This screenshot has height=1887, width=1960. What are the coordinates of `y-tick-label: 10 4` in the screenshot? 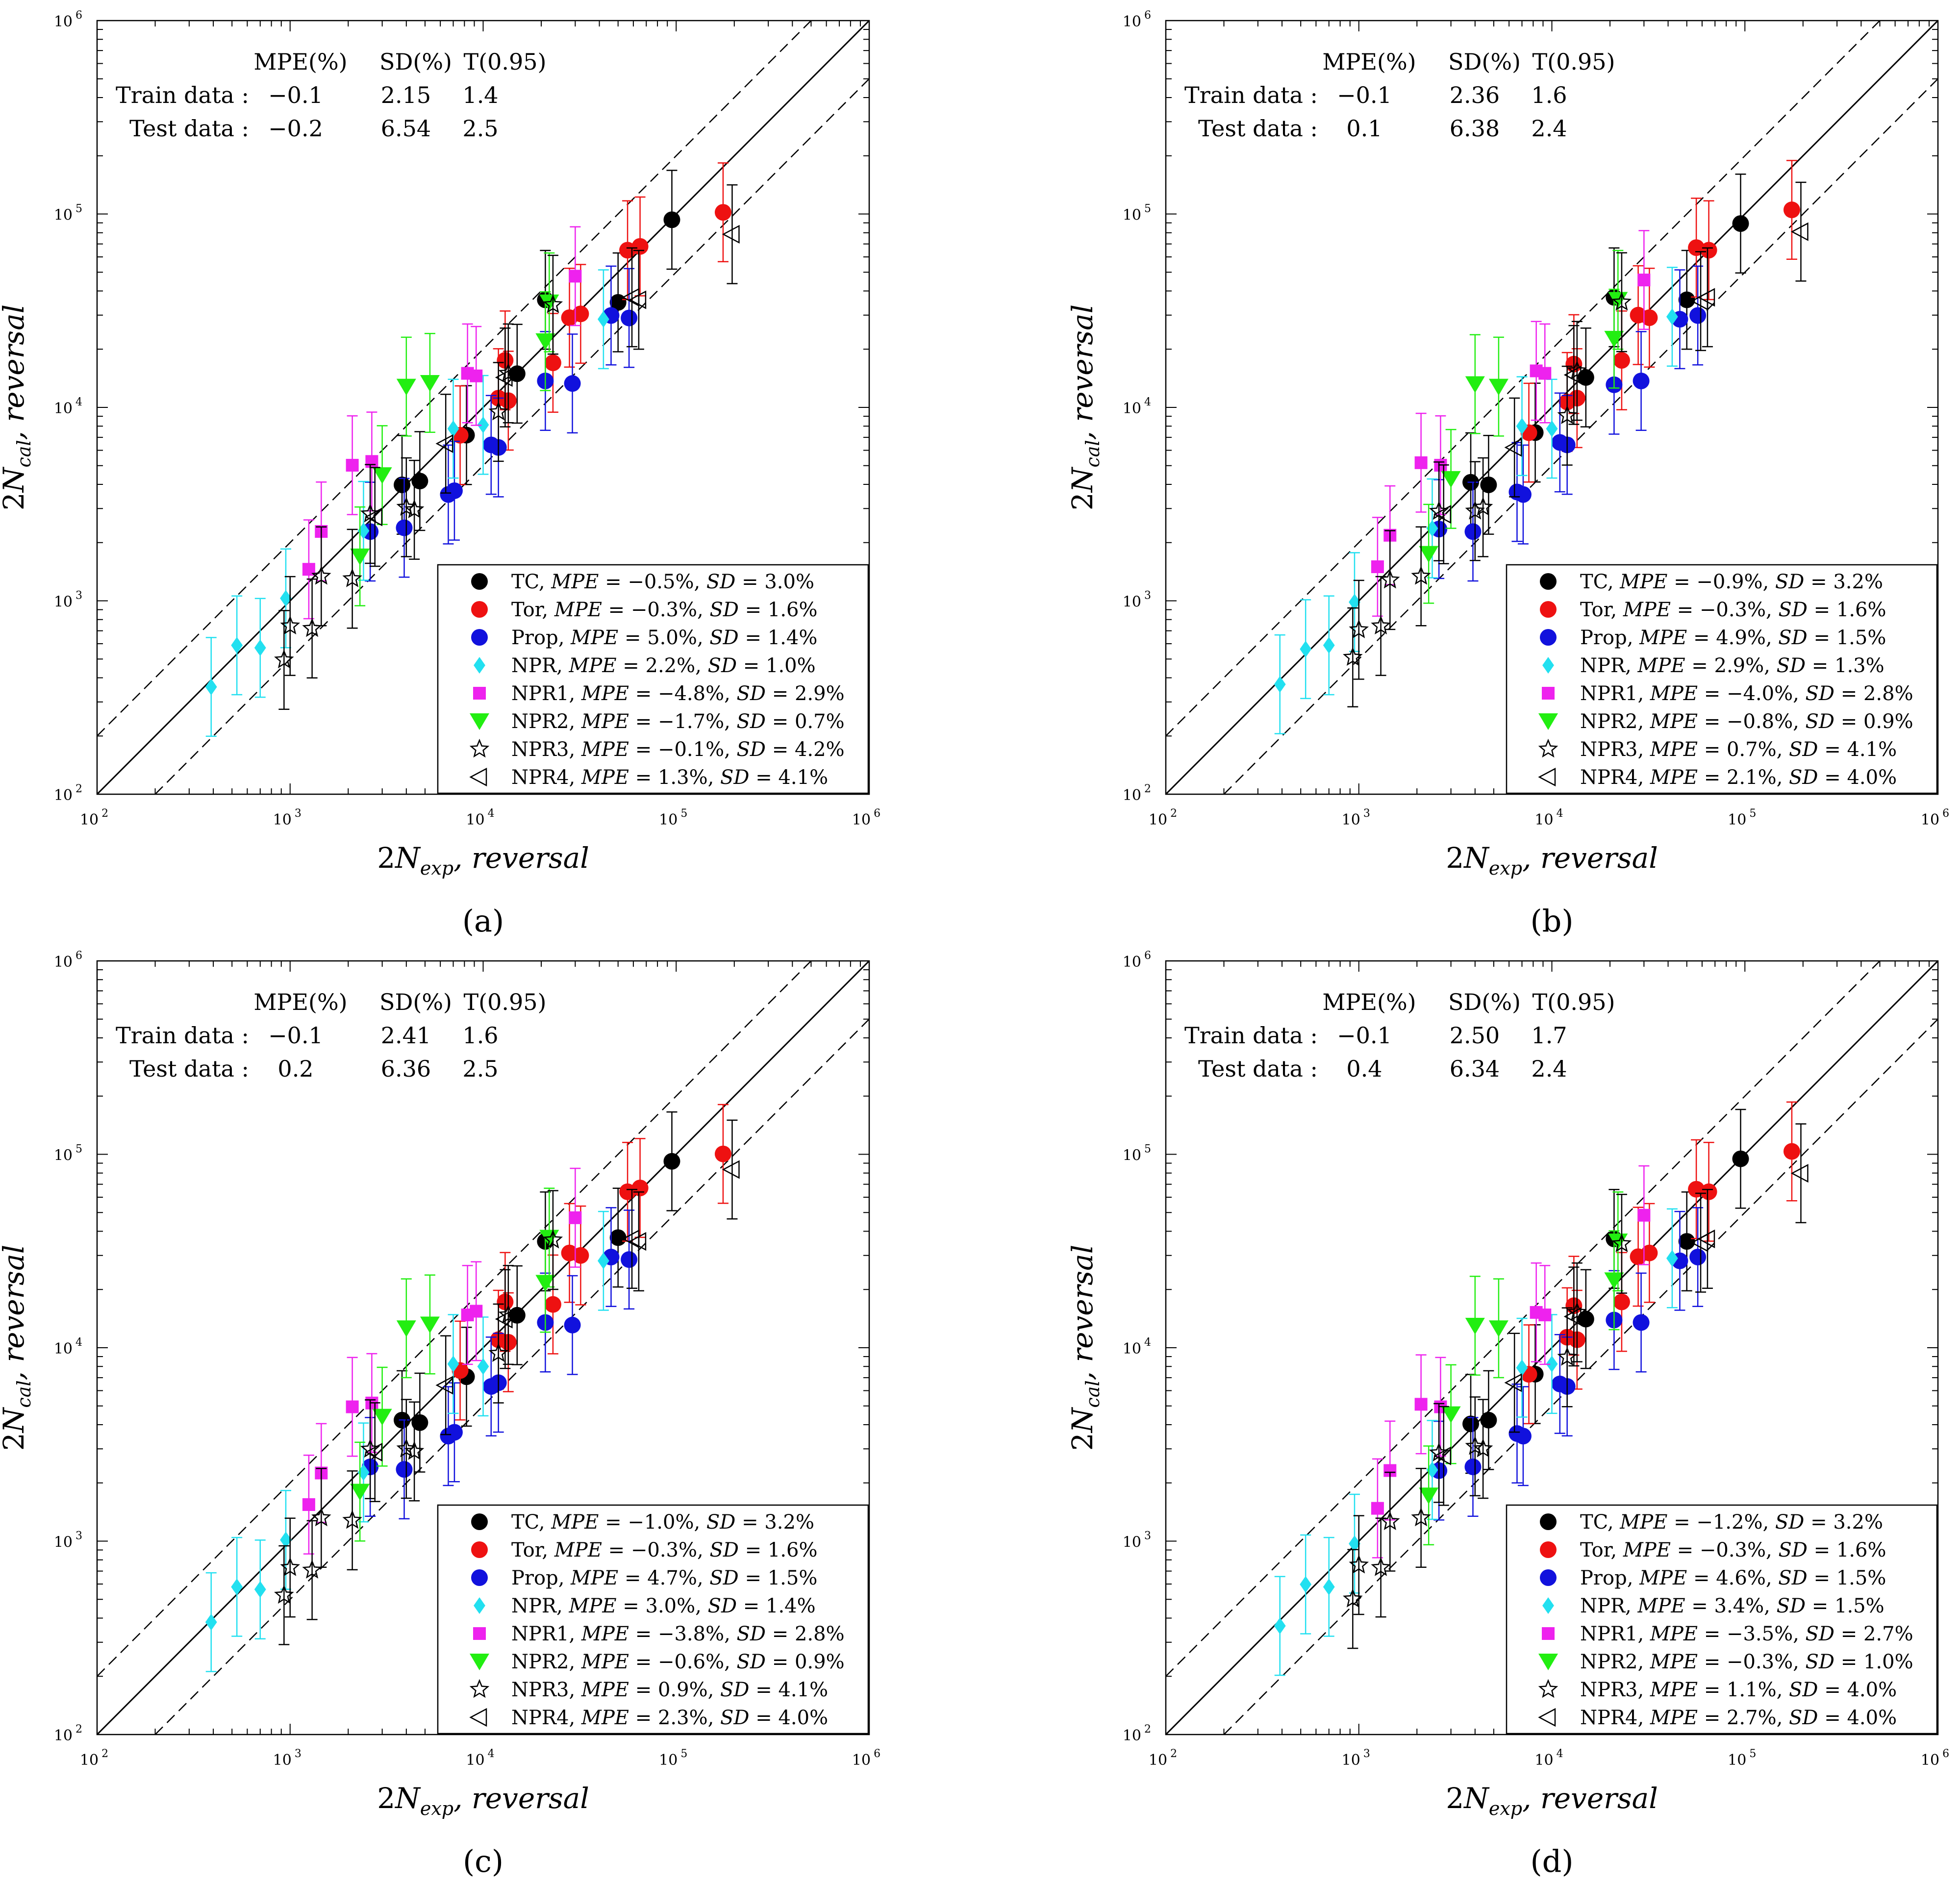 It's located at (1137, 407).